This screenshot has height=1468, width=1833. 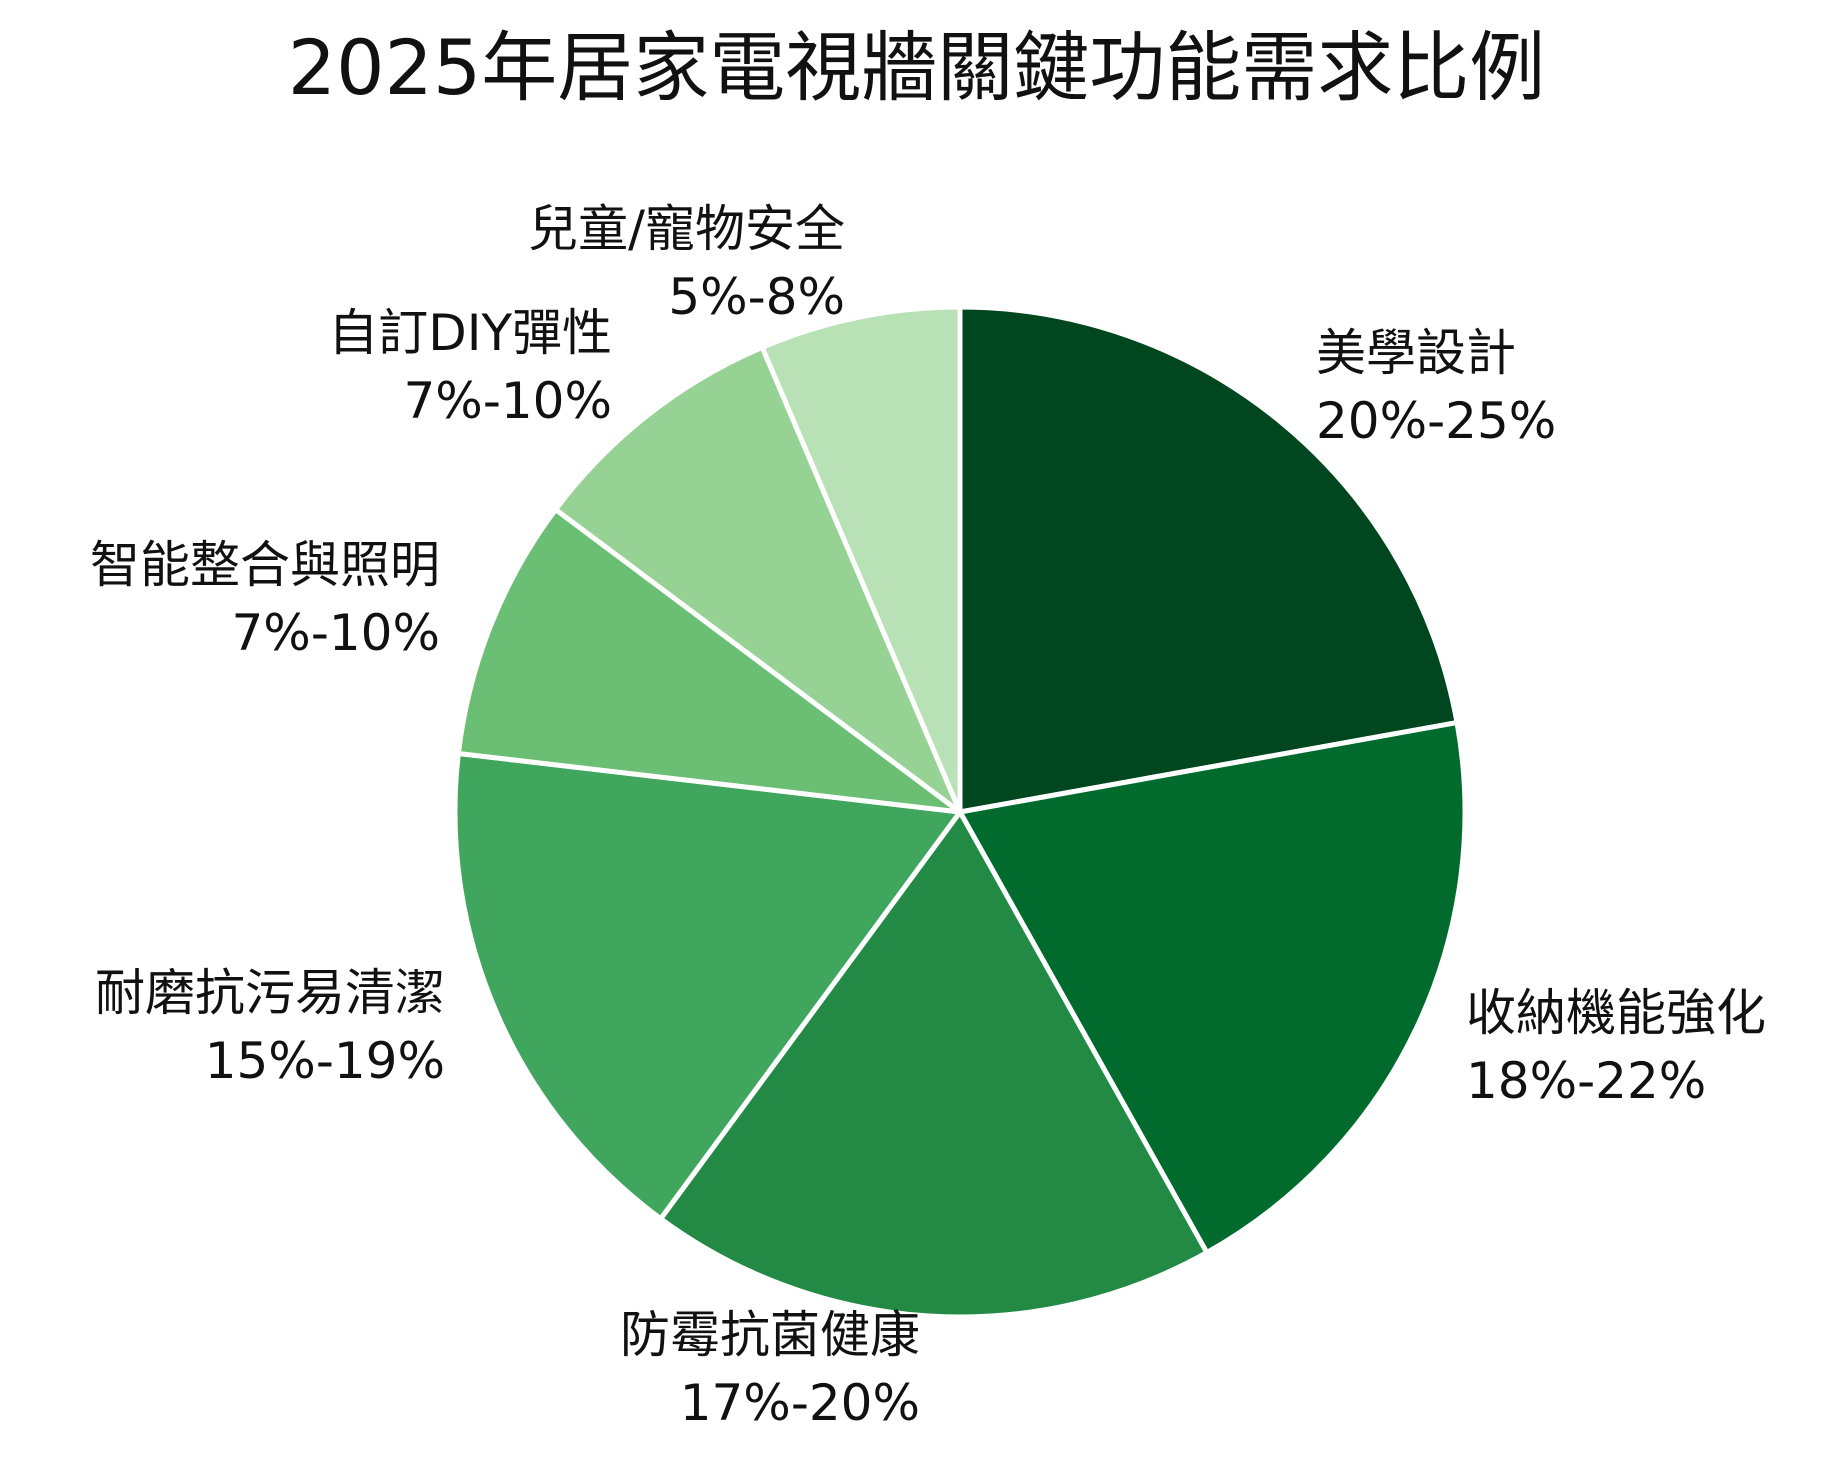 I want to click on slice-label-name: 智能整合與照明, so click(x=265, y=565).